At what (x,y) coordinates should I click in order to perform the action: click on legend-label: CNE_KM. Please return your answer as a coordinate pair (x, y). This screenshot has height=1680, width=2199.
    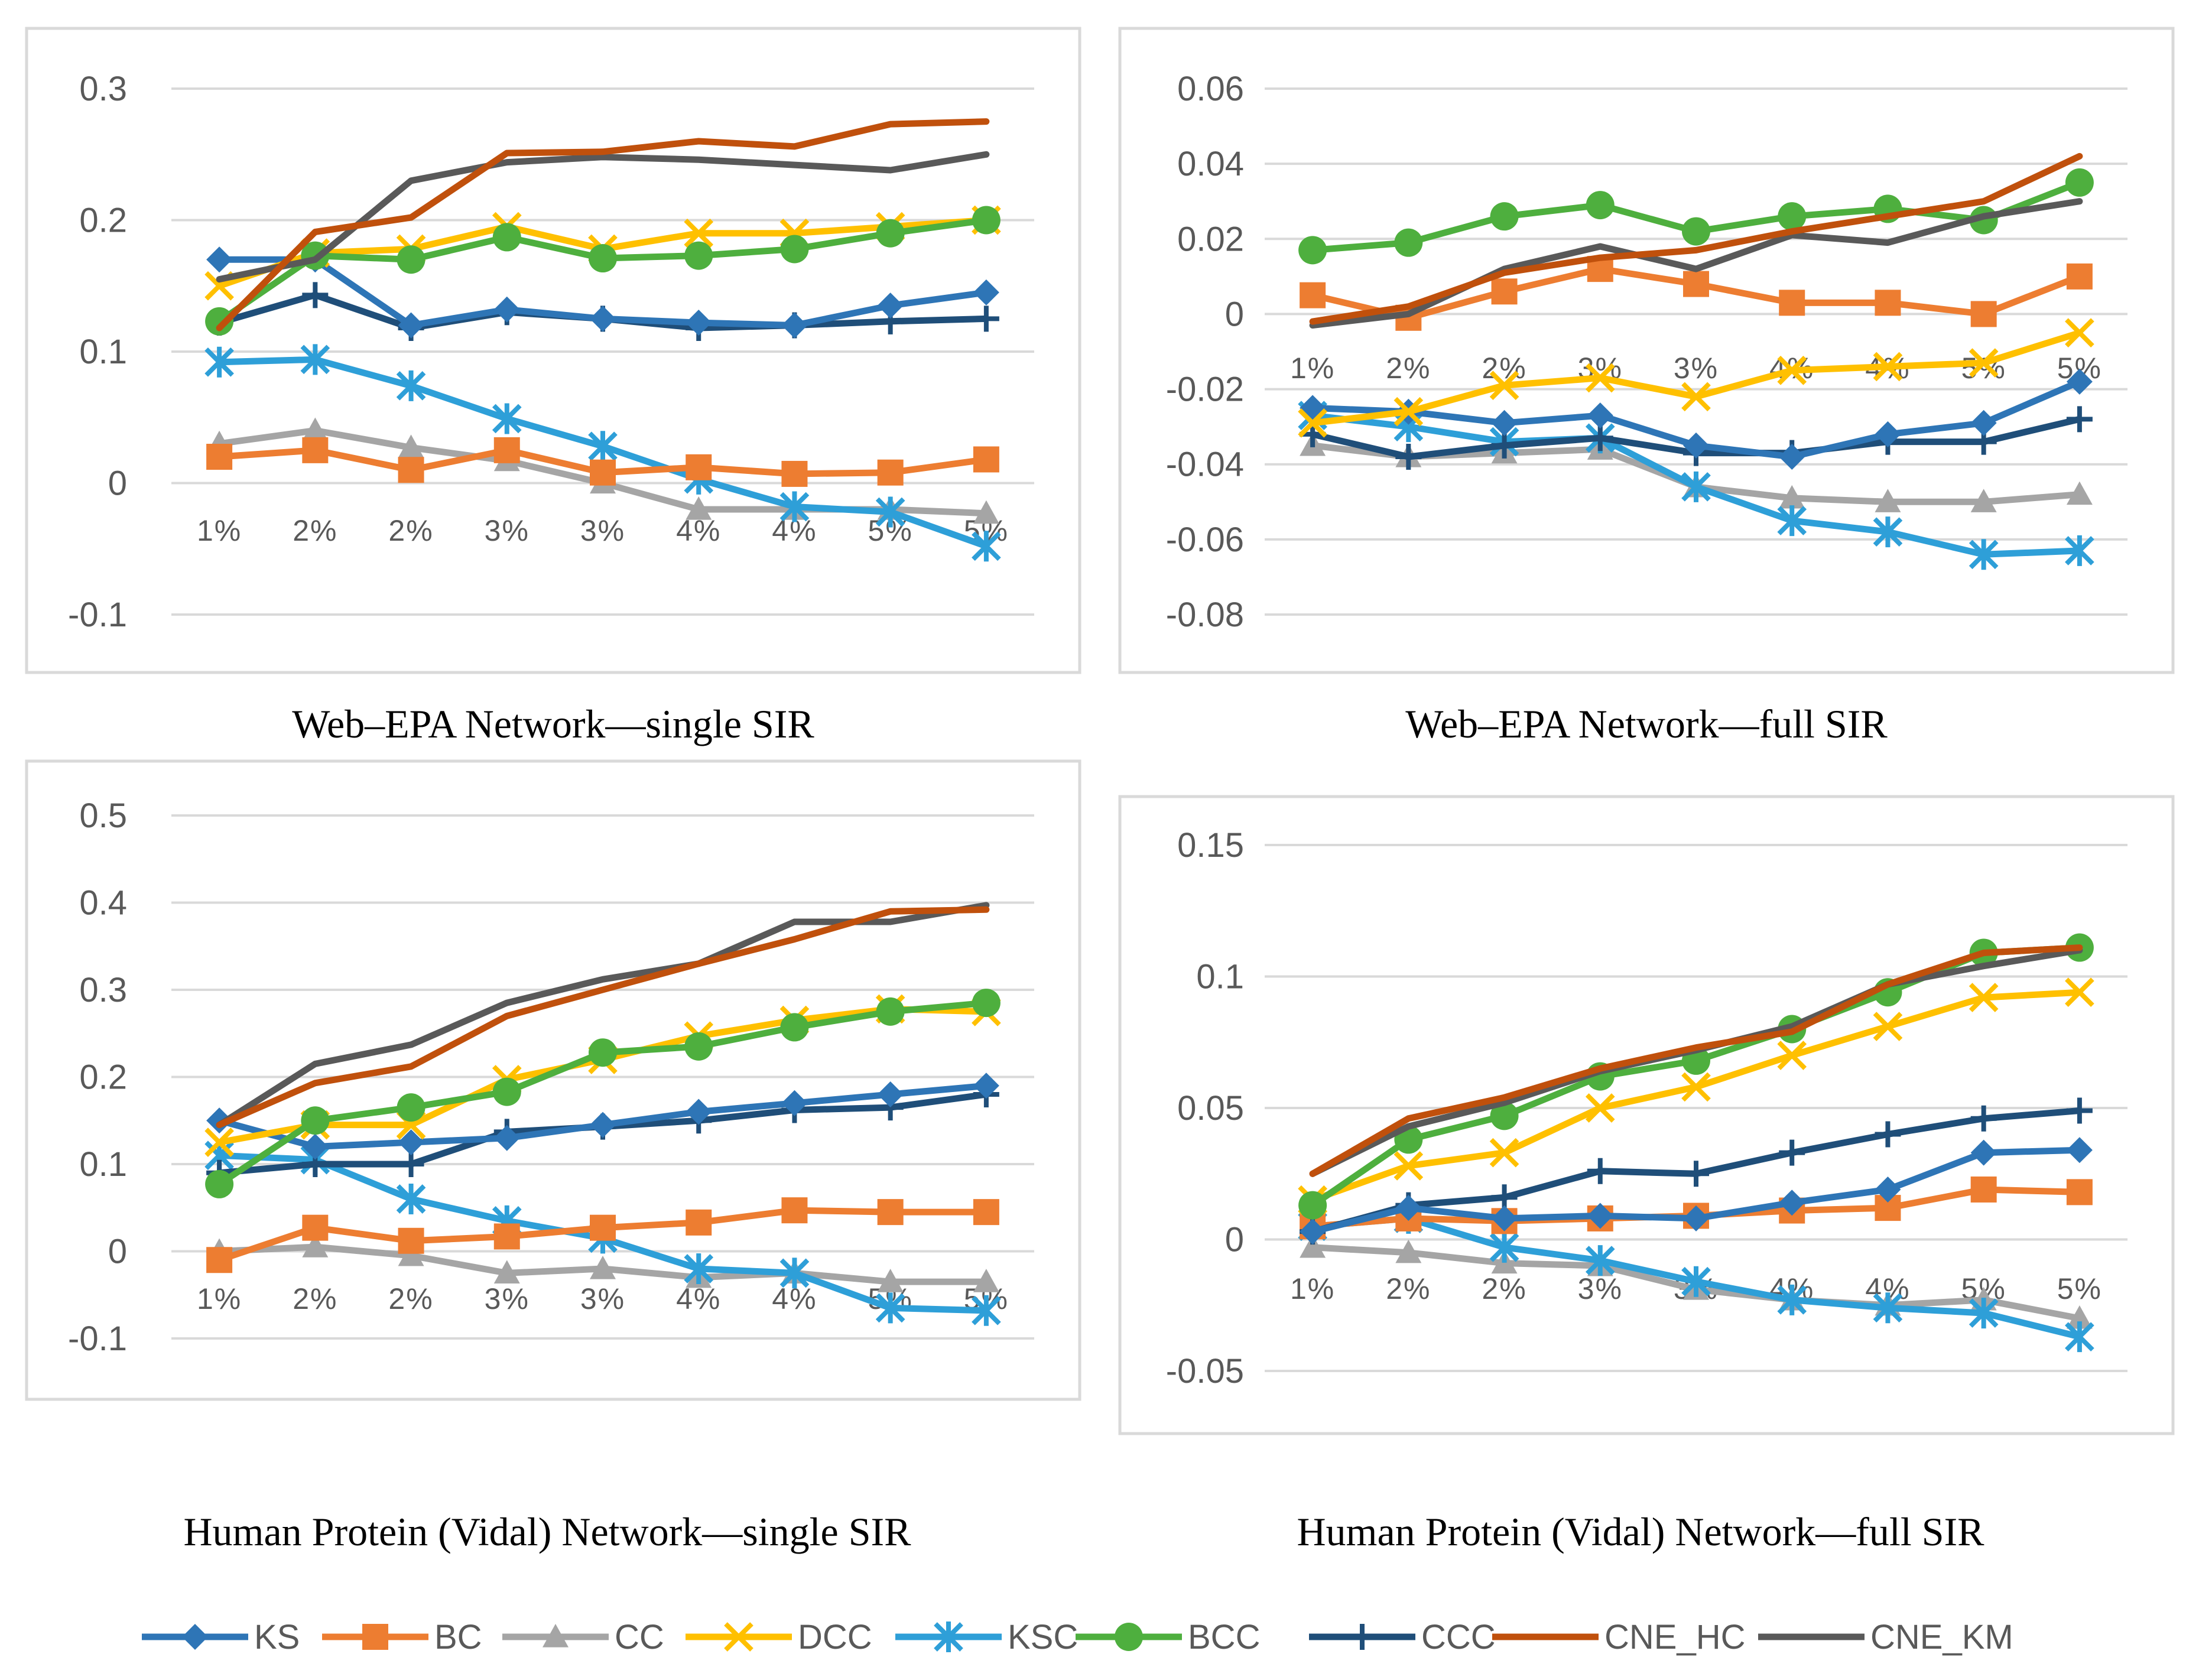
    Looking at the image, I should click on (1941, 1637).